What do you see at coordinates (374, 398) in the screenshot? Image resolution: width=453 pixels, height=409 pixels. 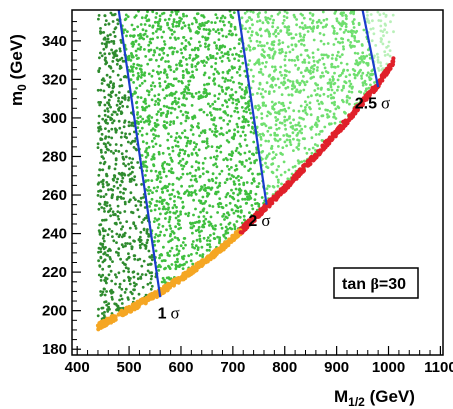 I see `x-axis-title: M1/2 (GeV)` at bounding box center [374, 398].